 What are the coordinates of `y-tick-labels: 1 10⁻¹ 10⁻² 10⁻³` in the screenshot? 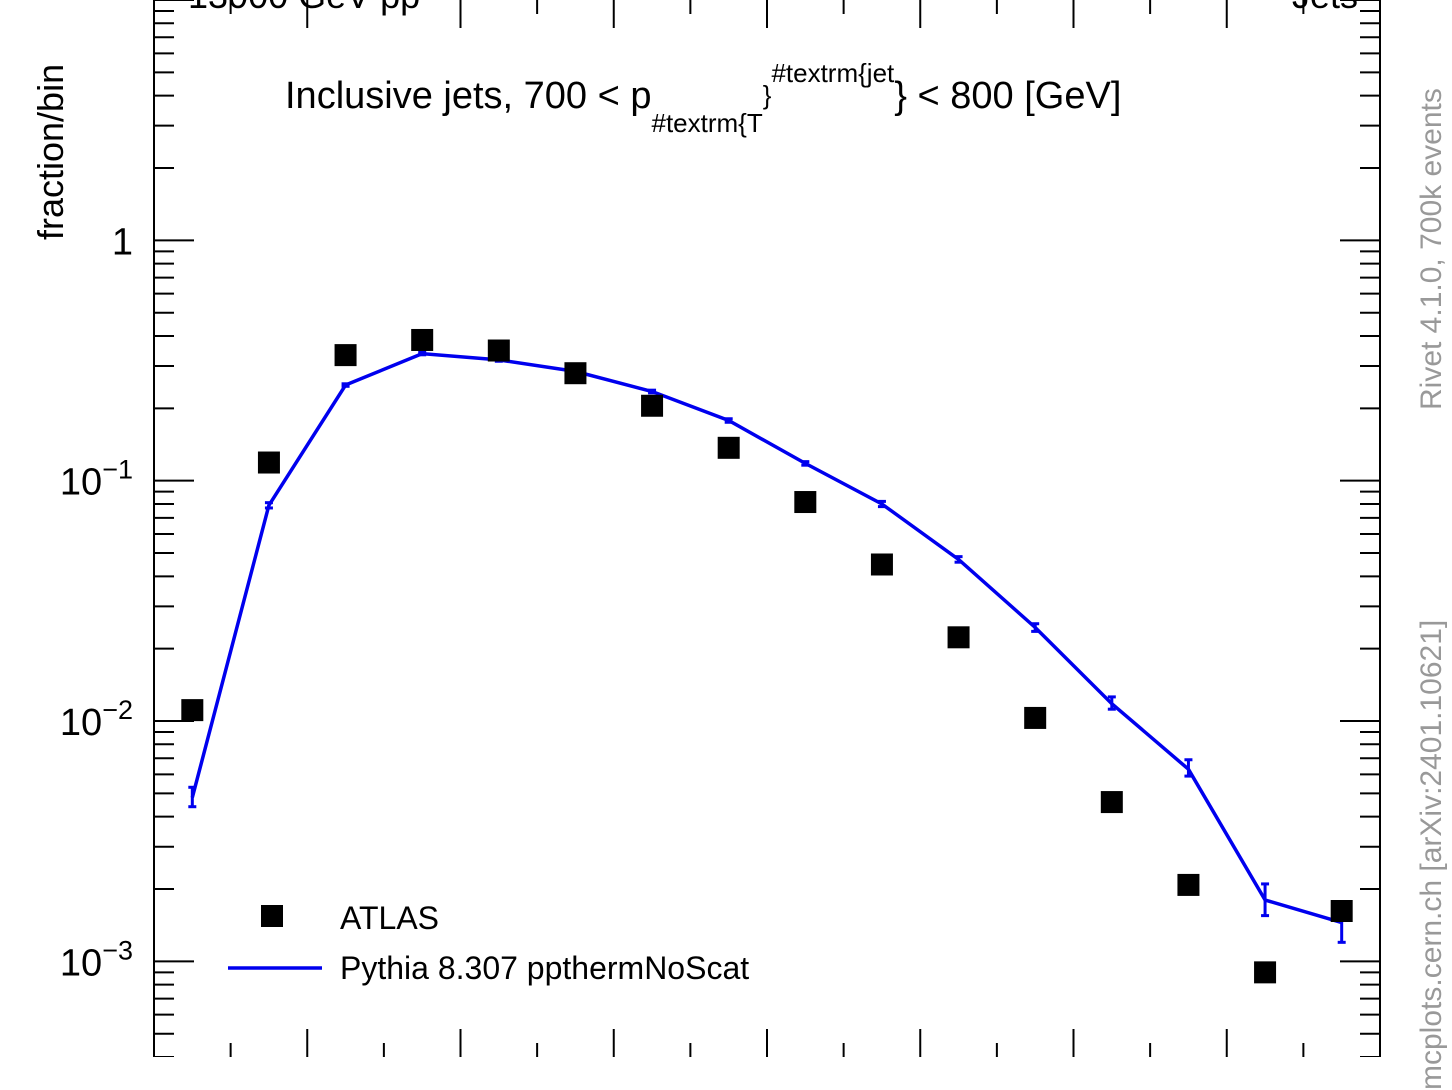 It's located at (96, 602).